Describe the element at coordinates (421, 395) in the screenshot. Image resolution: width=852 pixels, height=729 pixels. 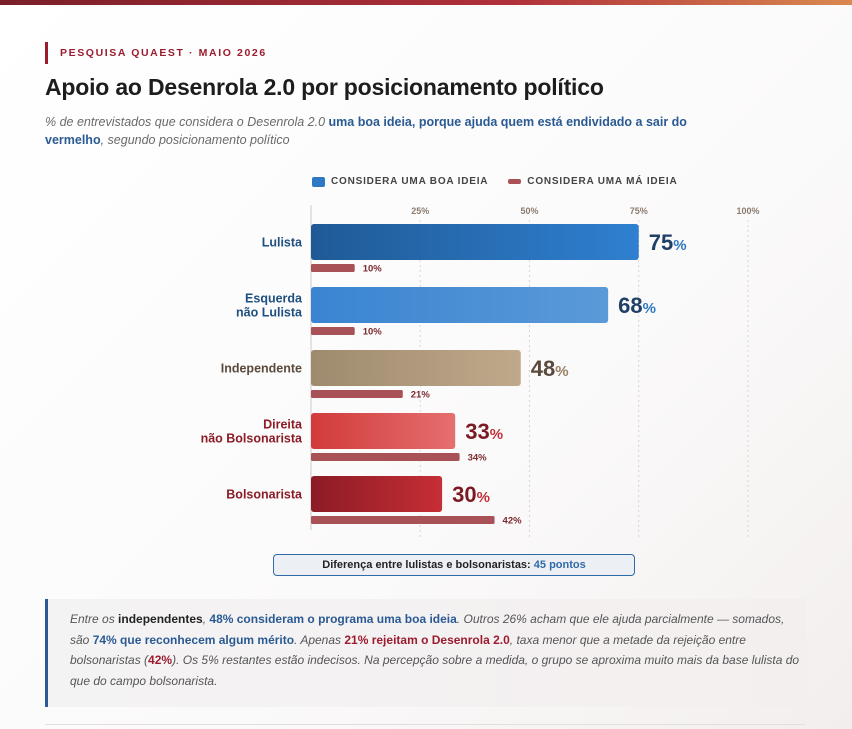
I see `bar-ma-value-label: 21%` at that location.